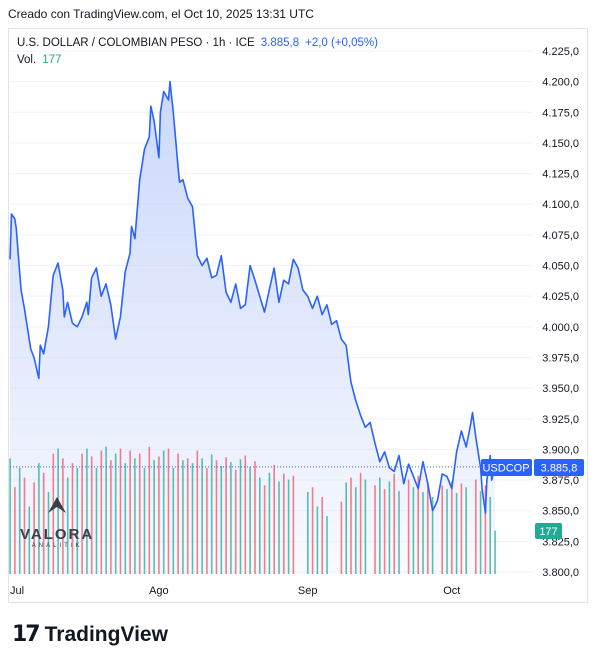 The width and height of the screenshot is (598, 664). What do you see at coordinates (560, 389) in the screenshot?
I see `y-tick-label-11: 3.950,0` at bounding box center [560, 389].